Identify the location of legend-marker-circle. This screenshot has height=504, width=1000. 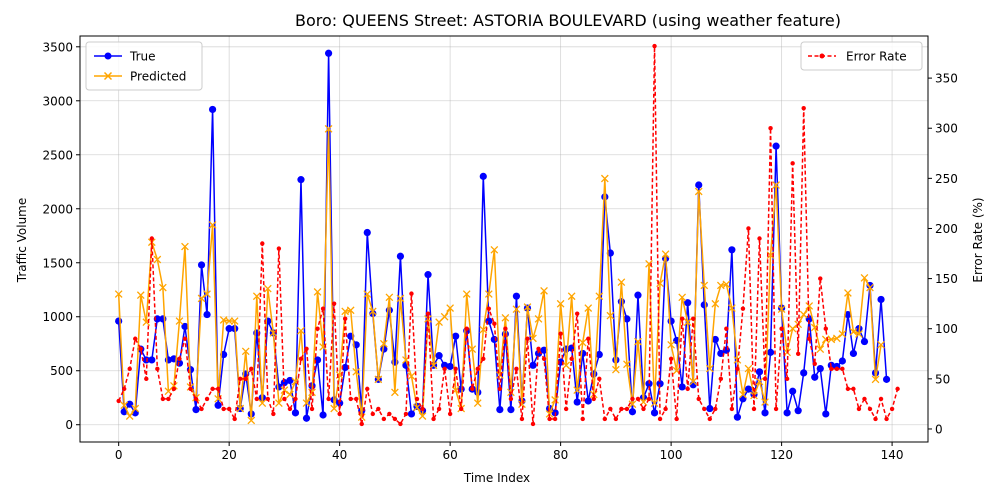
(108, 56).